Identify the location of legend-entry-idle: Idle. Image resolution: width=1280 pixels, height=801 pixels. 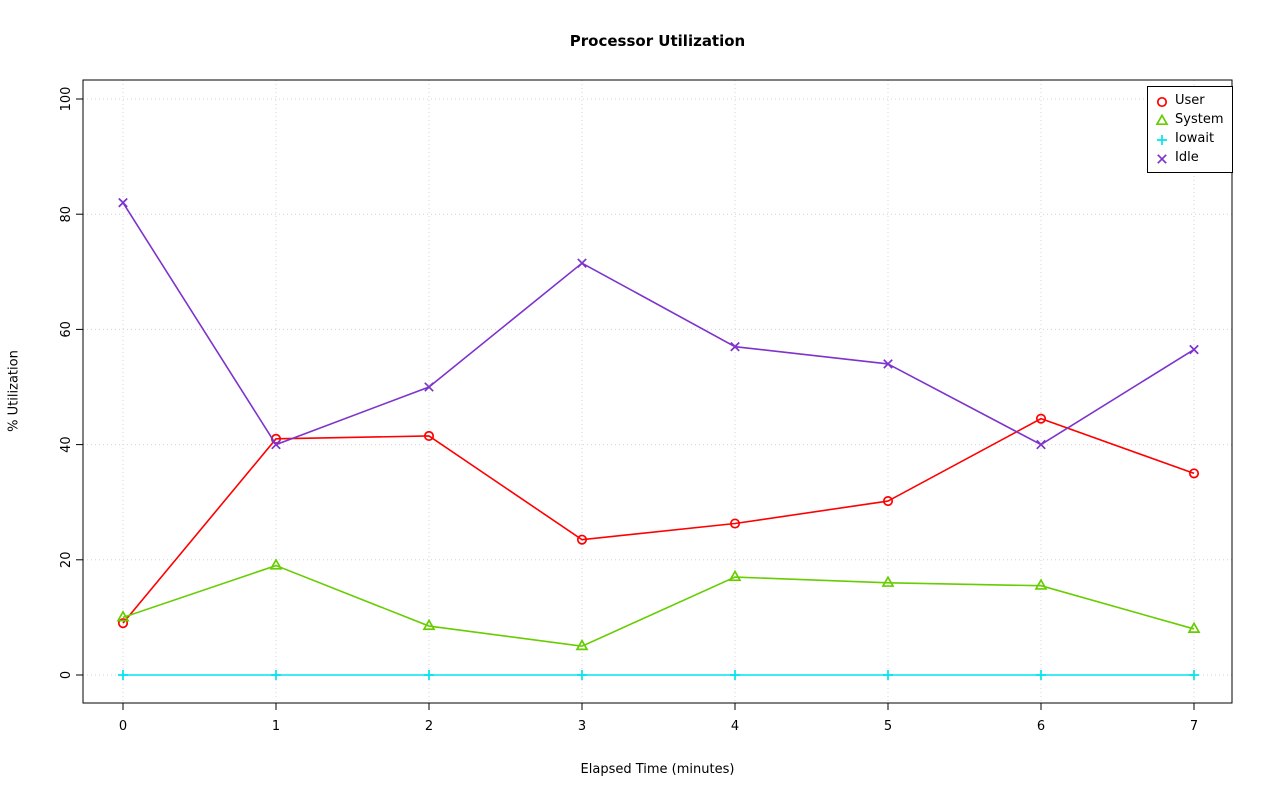
(1190, 157).